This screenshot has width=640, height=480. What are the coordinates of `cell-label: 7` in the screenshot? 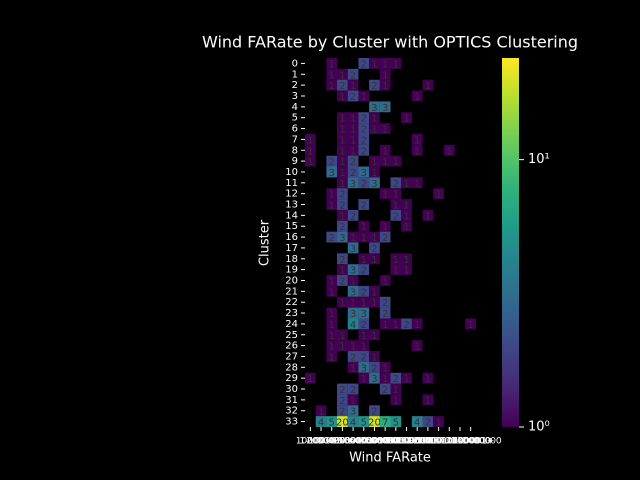 It's located at (385, 423).